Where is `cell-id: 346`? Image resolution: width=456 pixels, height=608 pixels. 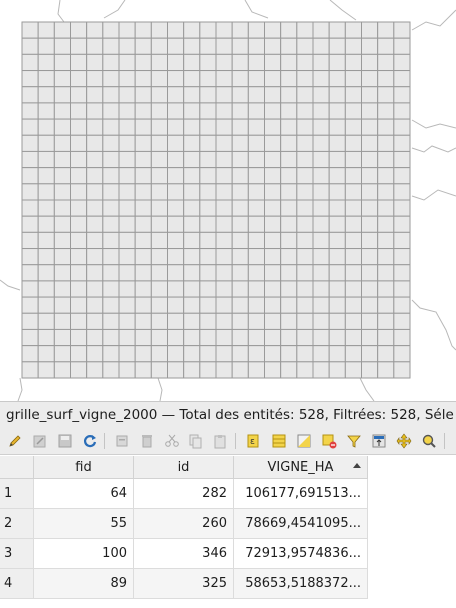
cell-id: 346 is located at coordinates (183, 553).